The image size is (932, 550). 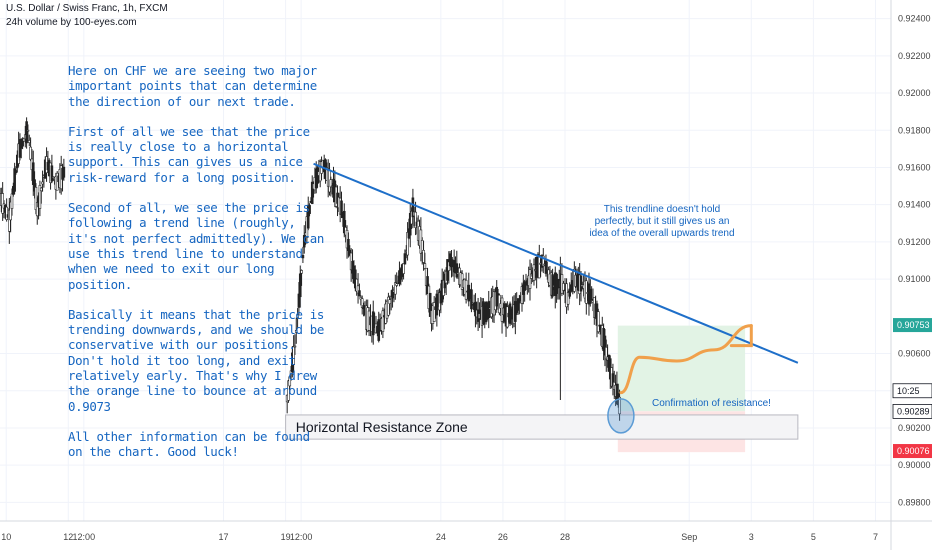 I want to click on y-tick-label: 0.91600, so click(x=914, y=167).